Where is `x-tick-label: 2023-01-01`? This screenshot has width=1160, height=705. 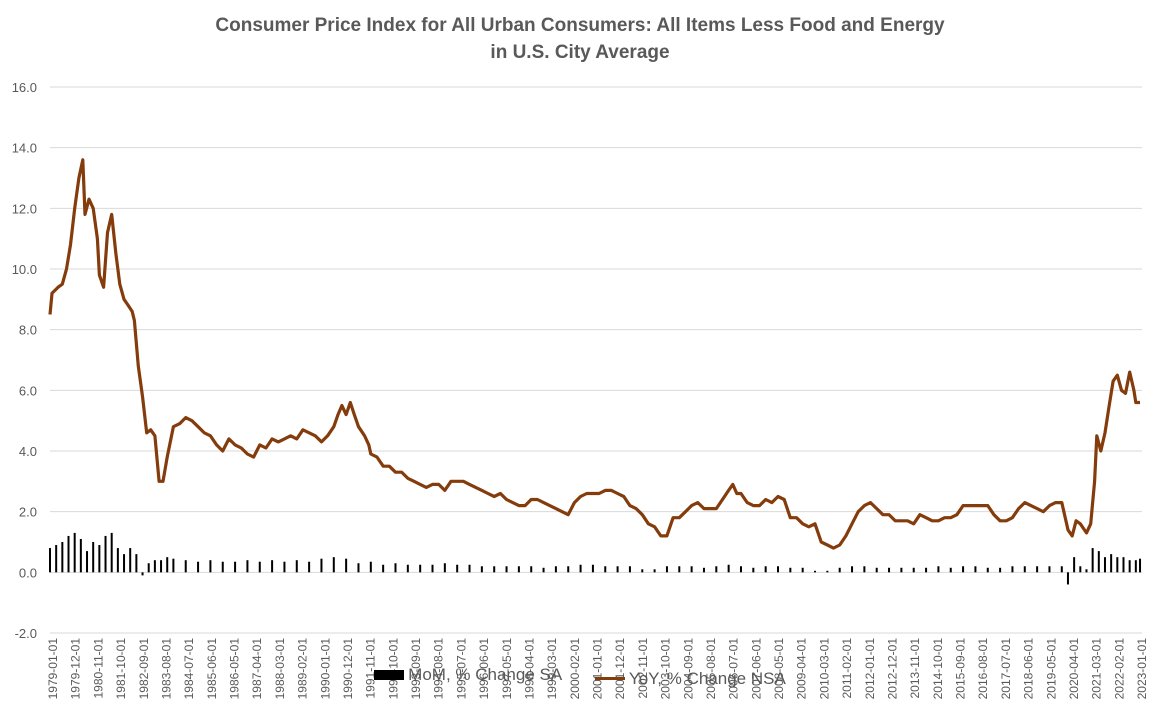 x-tick-label: 2023-01-01 is located at coordinates (1142, 669).